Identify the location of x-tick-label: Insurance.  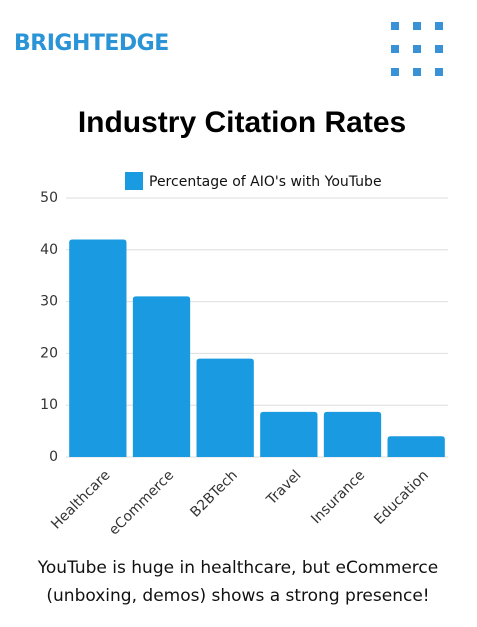
(338, 497).